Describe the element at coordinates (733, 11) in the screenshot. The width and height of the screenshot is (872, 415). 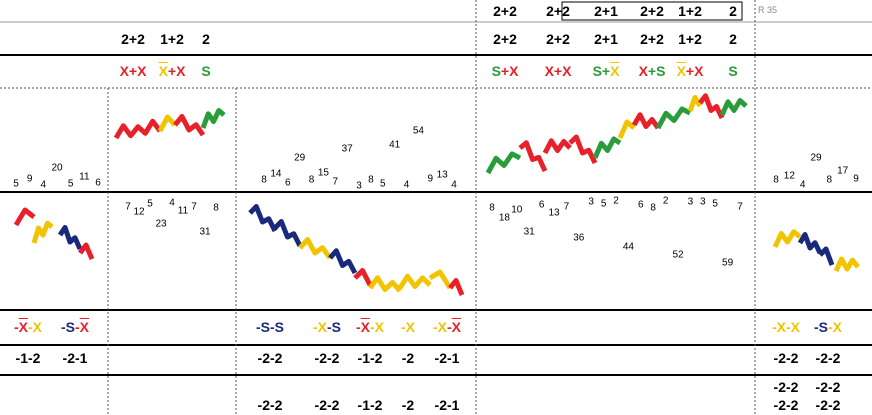
I see `top-label: 2` at that location.